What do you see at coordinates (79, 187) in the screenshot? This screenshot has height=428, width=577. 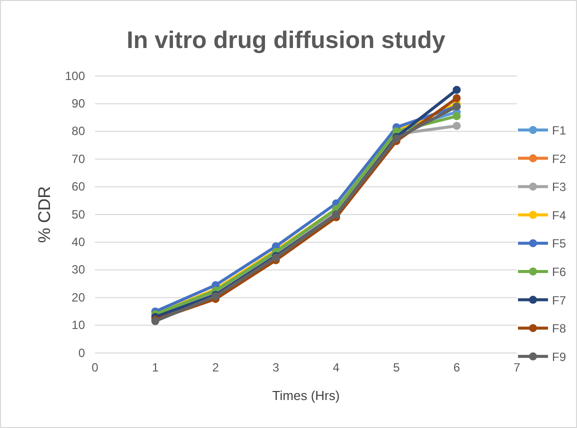 I see `y-tick-label: 60` at bounding box center [79, 187].